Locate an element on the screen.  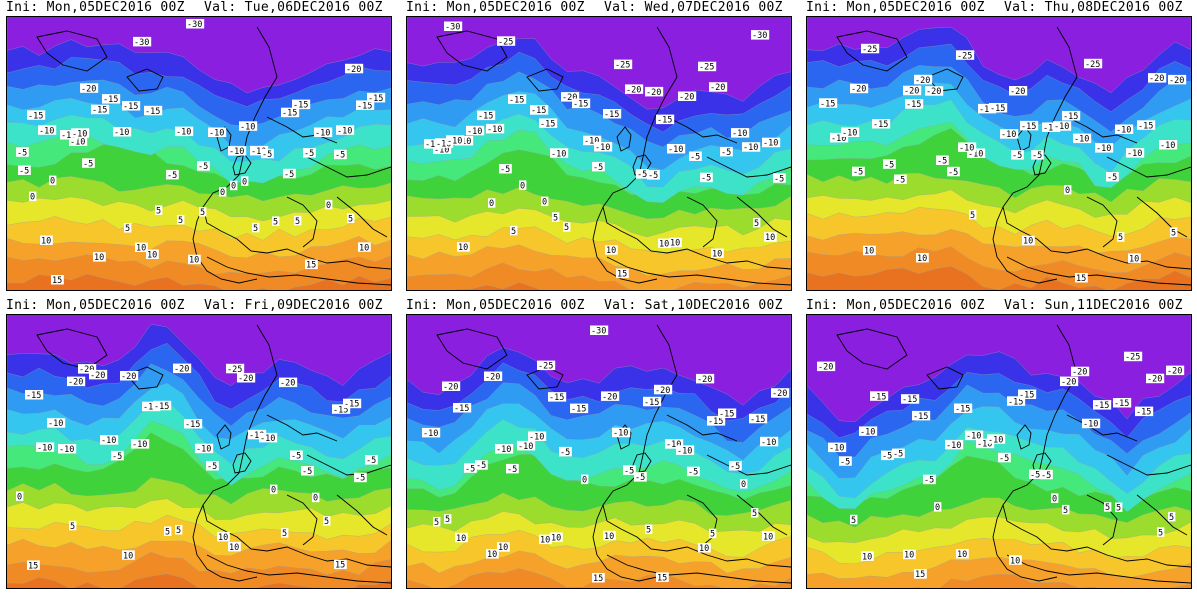
contour-label-text: -25 is located at coordinates (964, 56).